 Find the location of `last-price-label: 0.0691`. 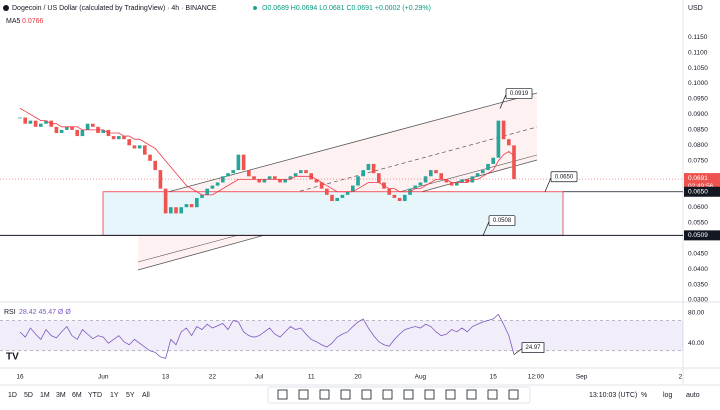

last-price-label: 0.0691 is located at coordinates (698, 178).